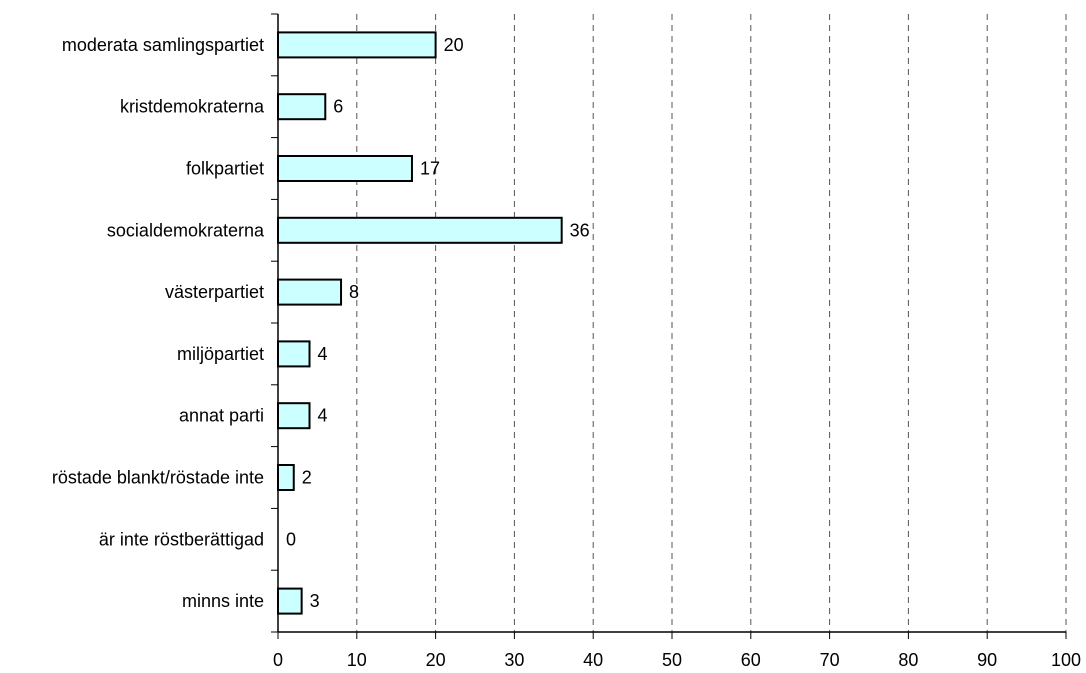 The width and height of the screenshot is (1086, 673). What do you see at coordinates (454, 45) in the screenshot?
I see `value-label: 20` at bounding box center [454, 45].